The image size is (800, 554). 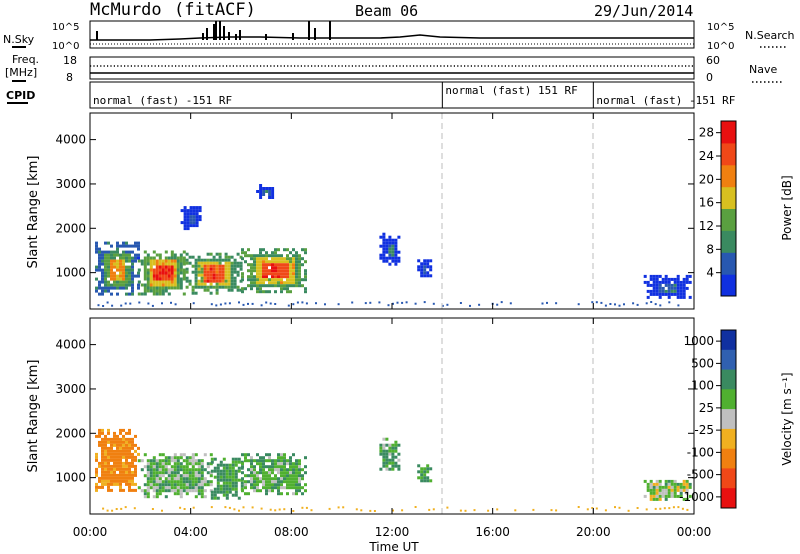 What do you see at coordinates (33, 212) in the screenshot?
I see `power-ylabel: Slant Range [km]` at bounding box center [33, 212].